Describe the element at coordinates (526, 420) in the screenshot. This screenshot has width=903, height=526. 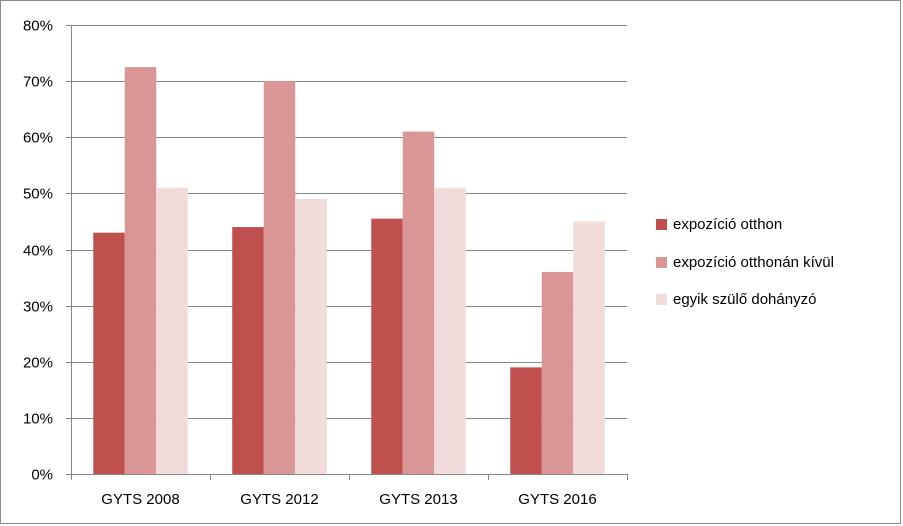
I see `bar-expozíció-otthon-GYTS-2016` at that location.